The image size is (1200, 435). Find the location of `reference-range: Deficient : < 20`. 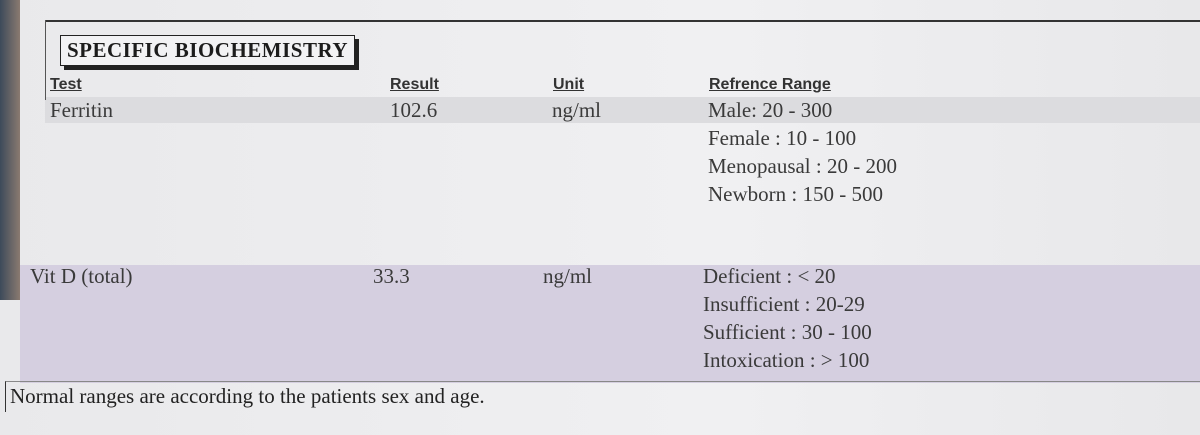

reference-range: Deficient : < 20 is located at coordinates (769, 276).